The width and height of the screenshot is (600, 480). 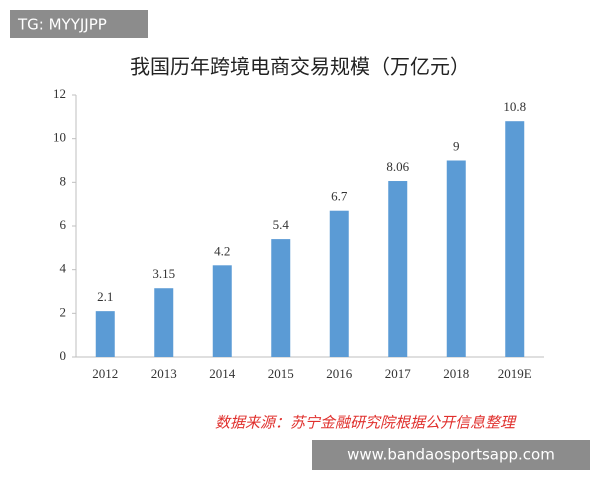 What do you see at coordinates (514, 106) in the screenshot?
I see `value-label: 10.8` at bounding box center [514, 106].